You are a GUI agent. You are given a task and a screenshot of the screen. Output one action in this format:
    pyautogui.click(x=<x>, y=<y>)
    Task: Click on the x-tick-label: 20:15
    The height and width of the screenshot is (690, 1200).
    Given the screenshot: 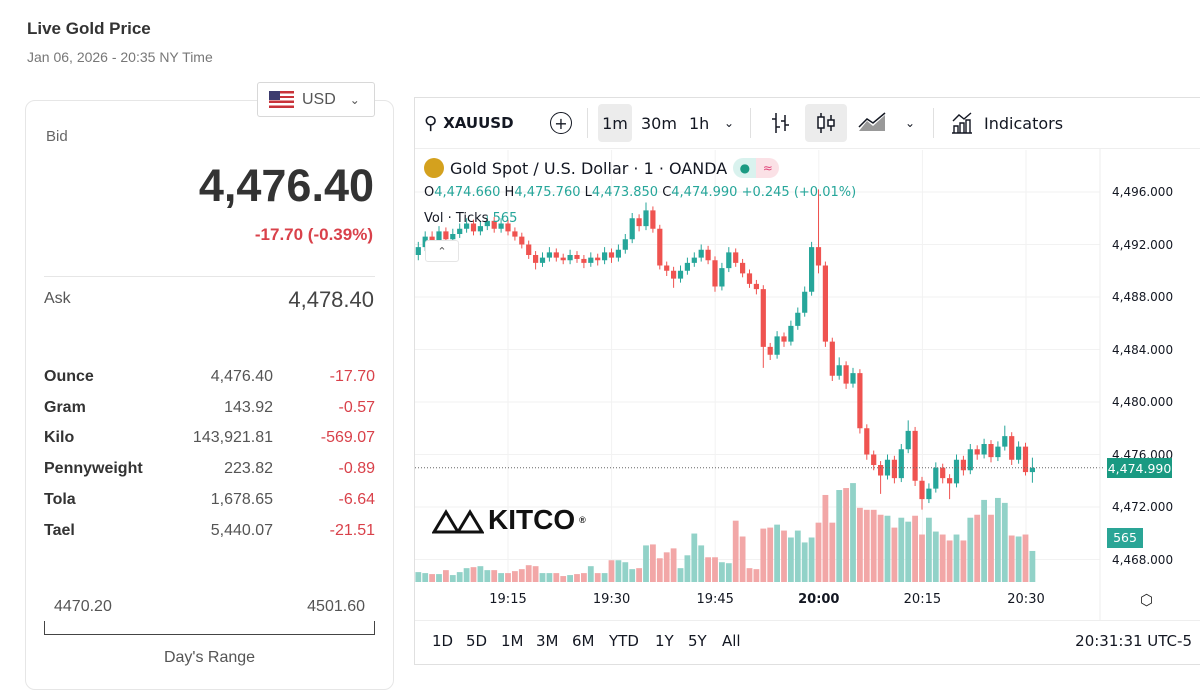 What is the action you would take?
    pyautogui.click(x=922, y=599)
    